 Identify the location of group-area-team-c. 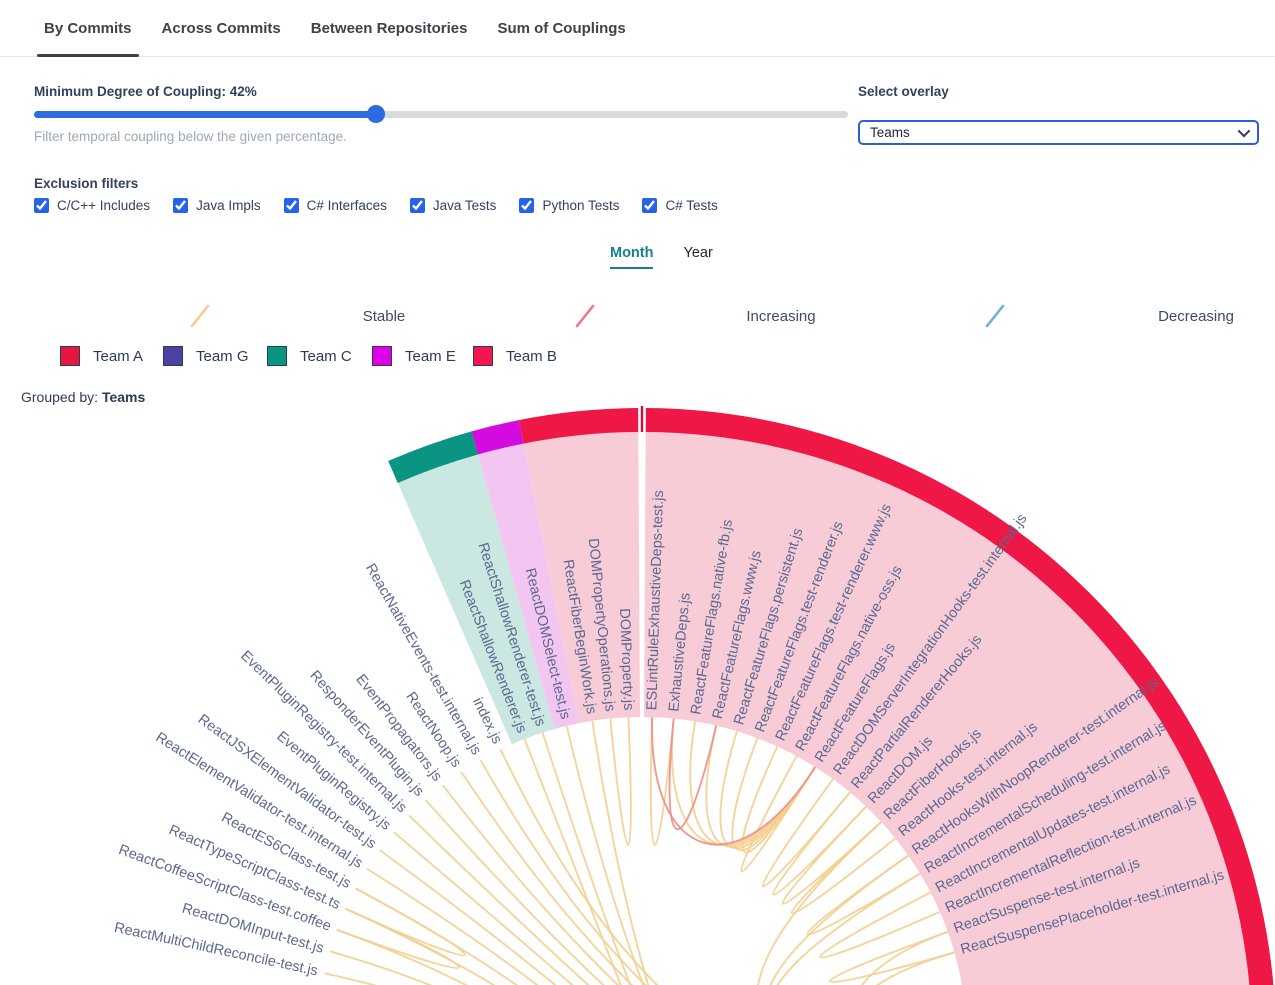
(476, 599).